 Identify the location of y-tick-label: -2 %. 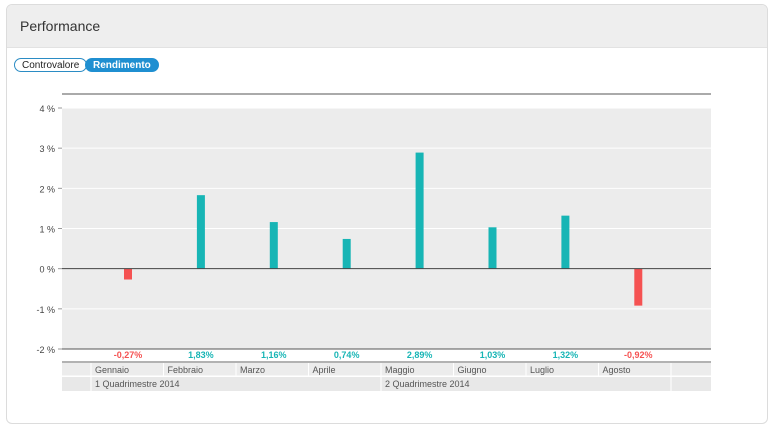
(45, 350).